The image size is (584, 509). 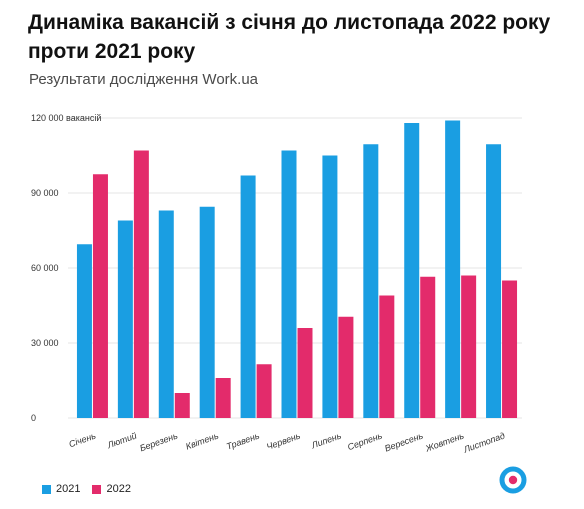 What do you see at coordinates (513, 480) in the screenshot?
I see `work-ua-logo-icon` at bounding box center [513, 480].